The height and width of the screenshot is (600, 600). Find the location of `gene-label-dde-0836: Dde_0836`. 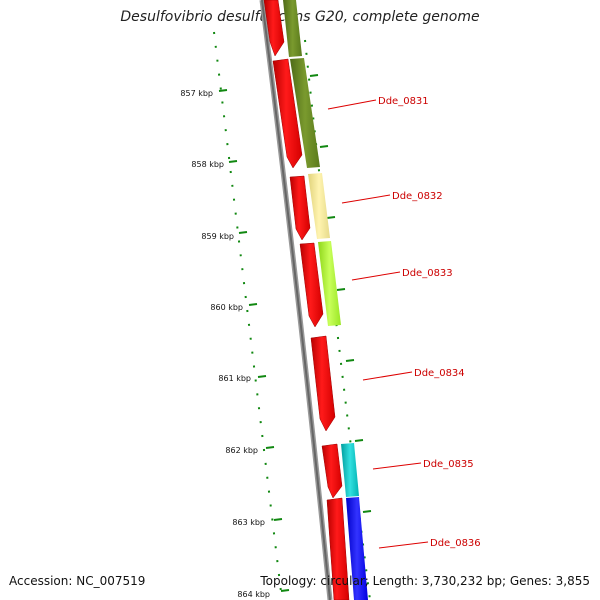

gene-label-dde-0836: Dde_0836 is located at coordinates (455, 543).